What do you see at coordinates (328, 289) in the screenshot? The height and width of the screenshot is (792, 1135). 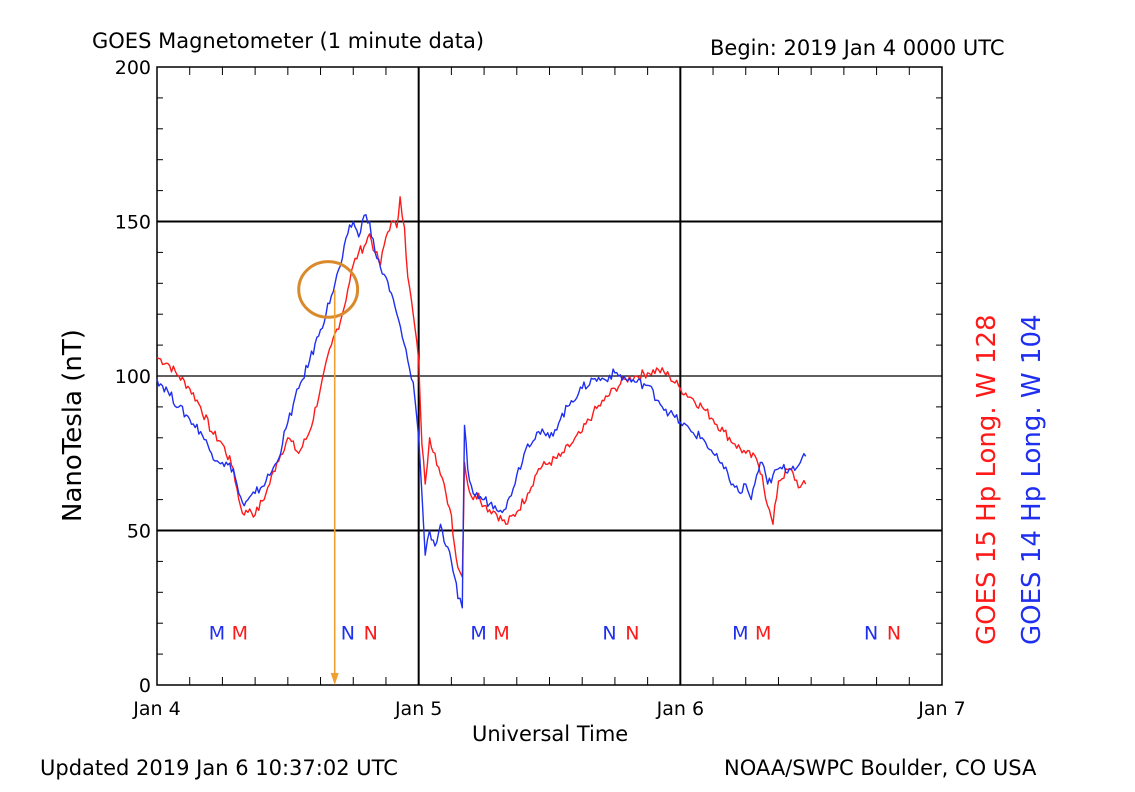 I see `annotation-ellipse` at bounding box center [328, 289].